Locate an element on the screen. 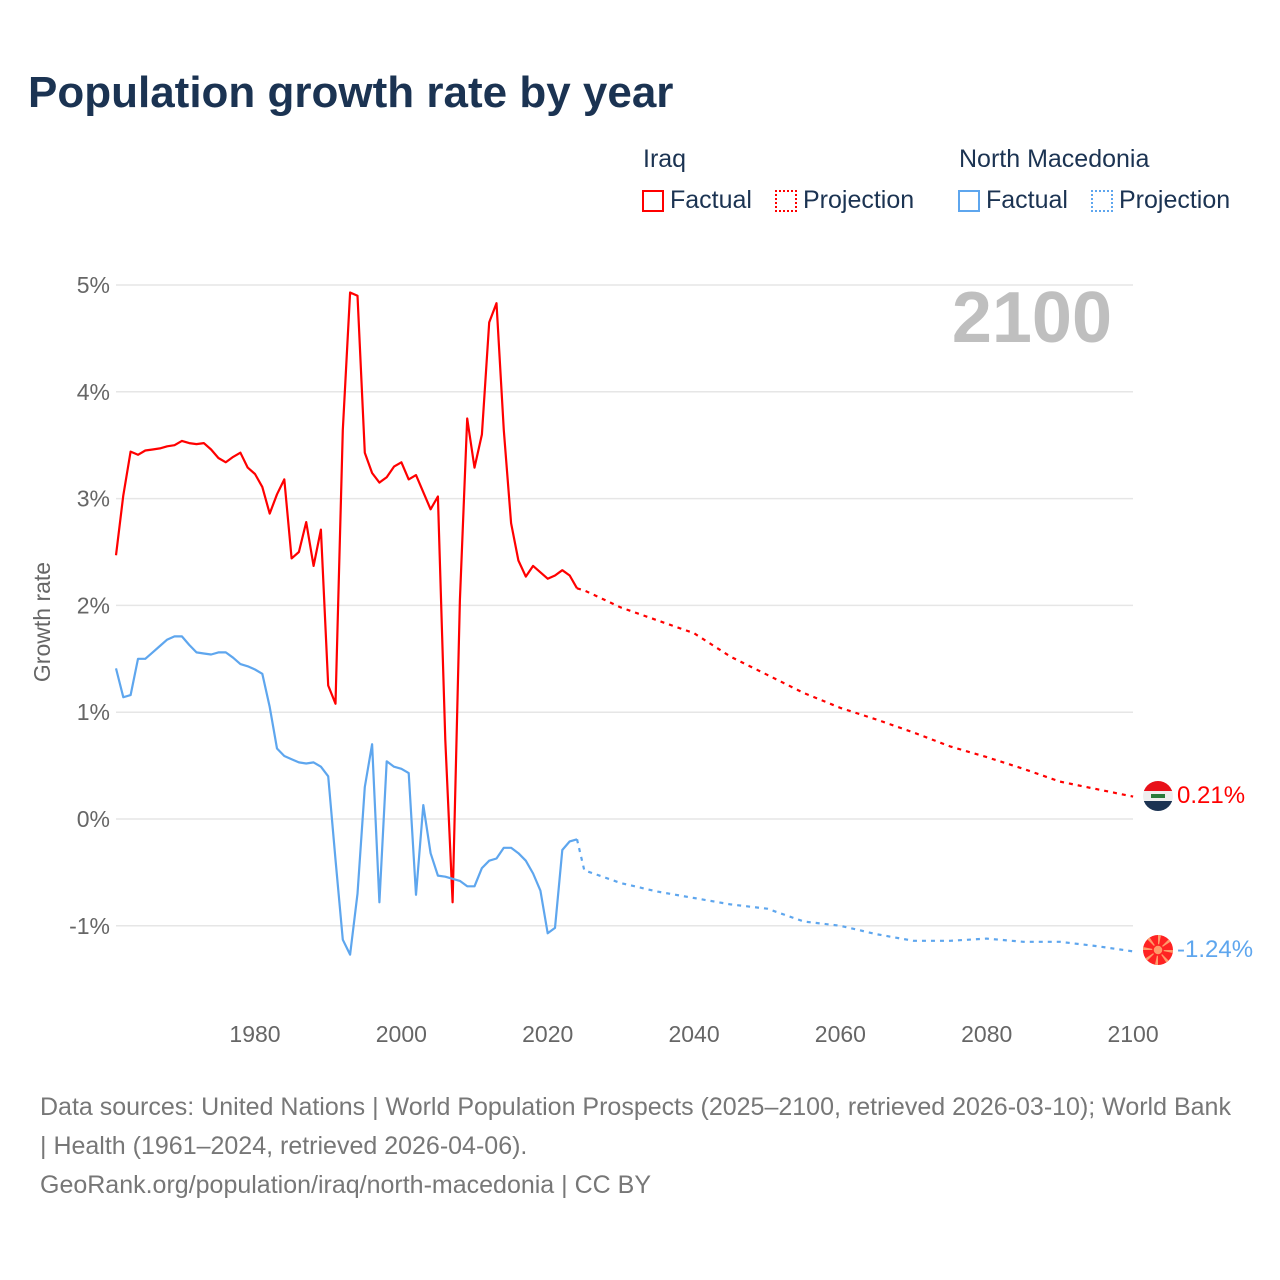 The width and height of the screenshot is (1280, 1280). year-display: 2100 is located at coordinates (1032, 318).